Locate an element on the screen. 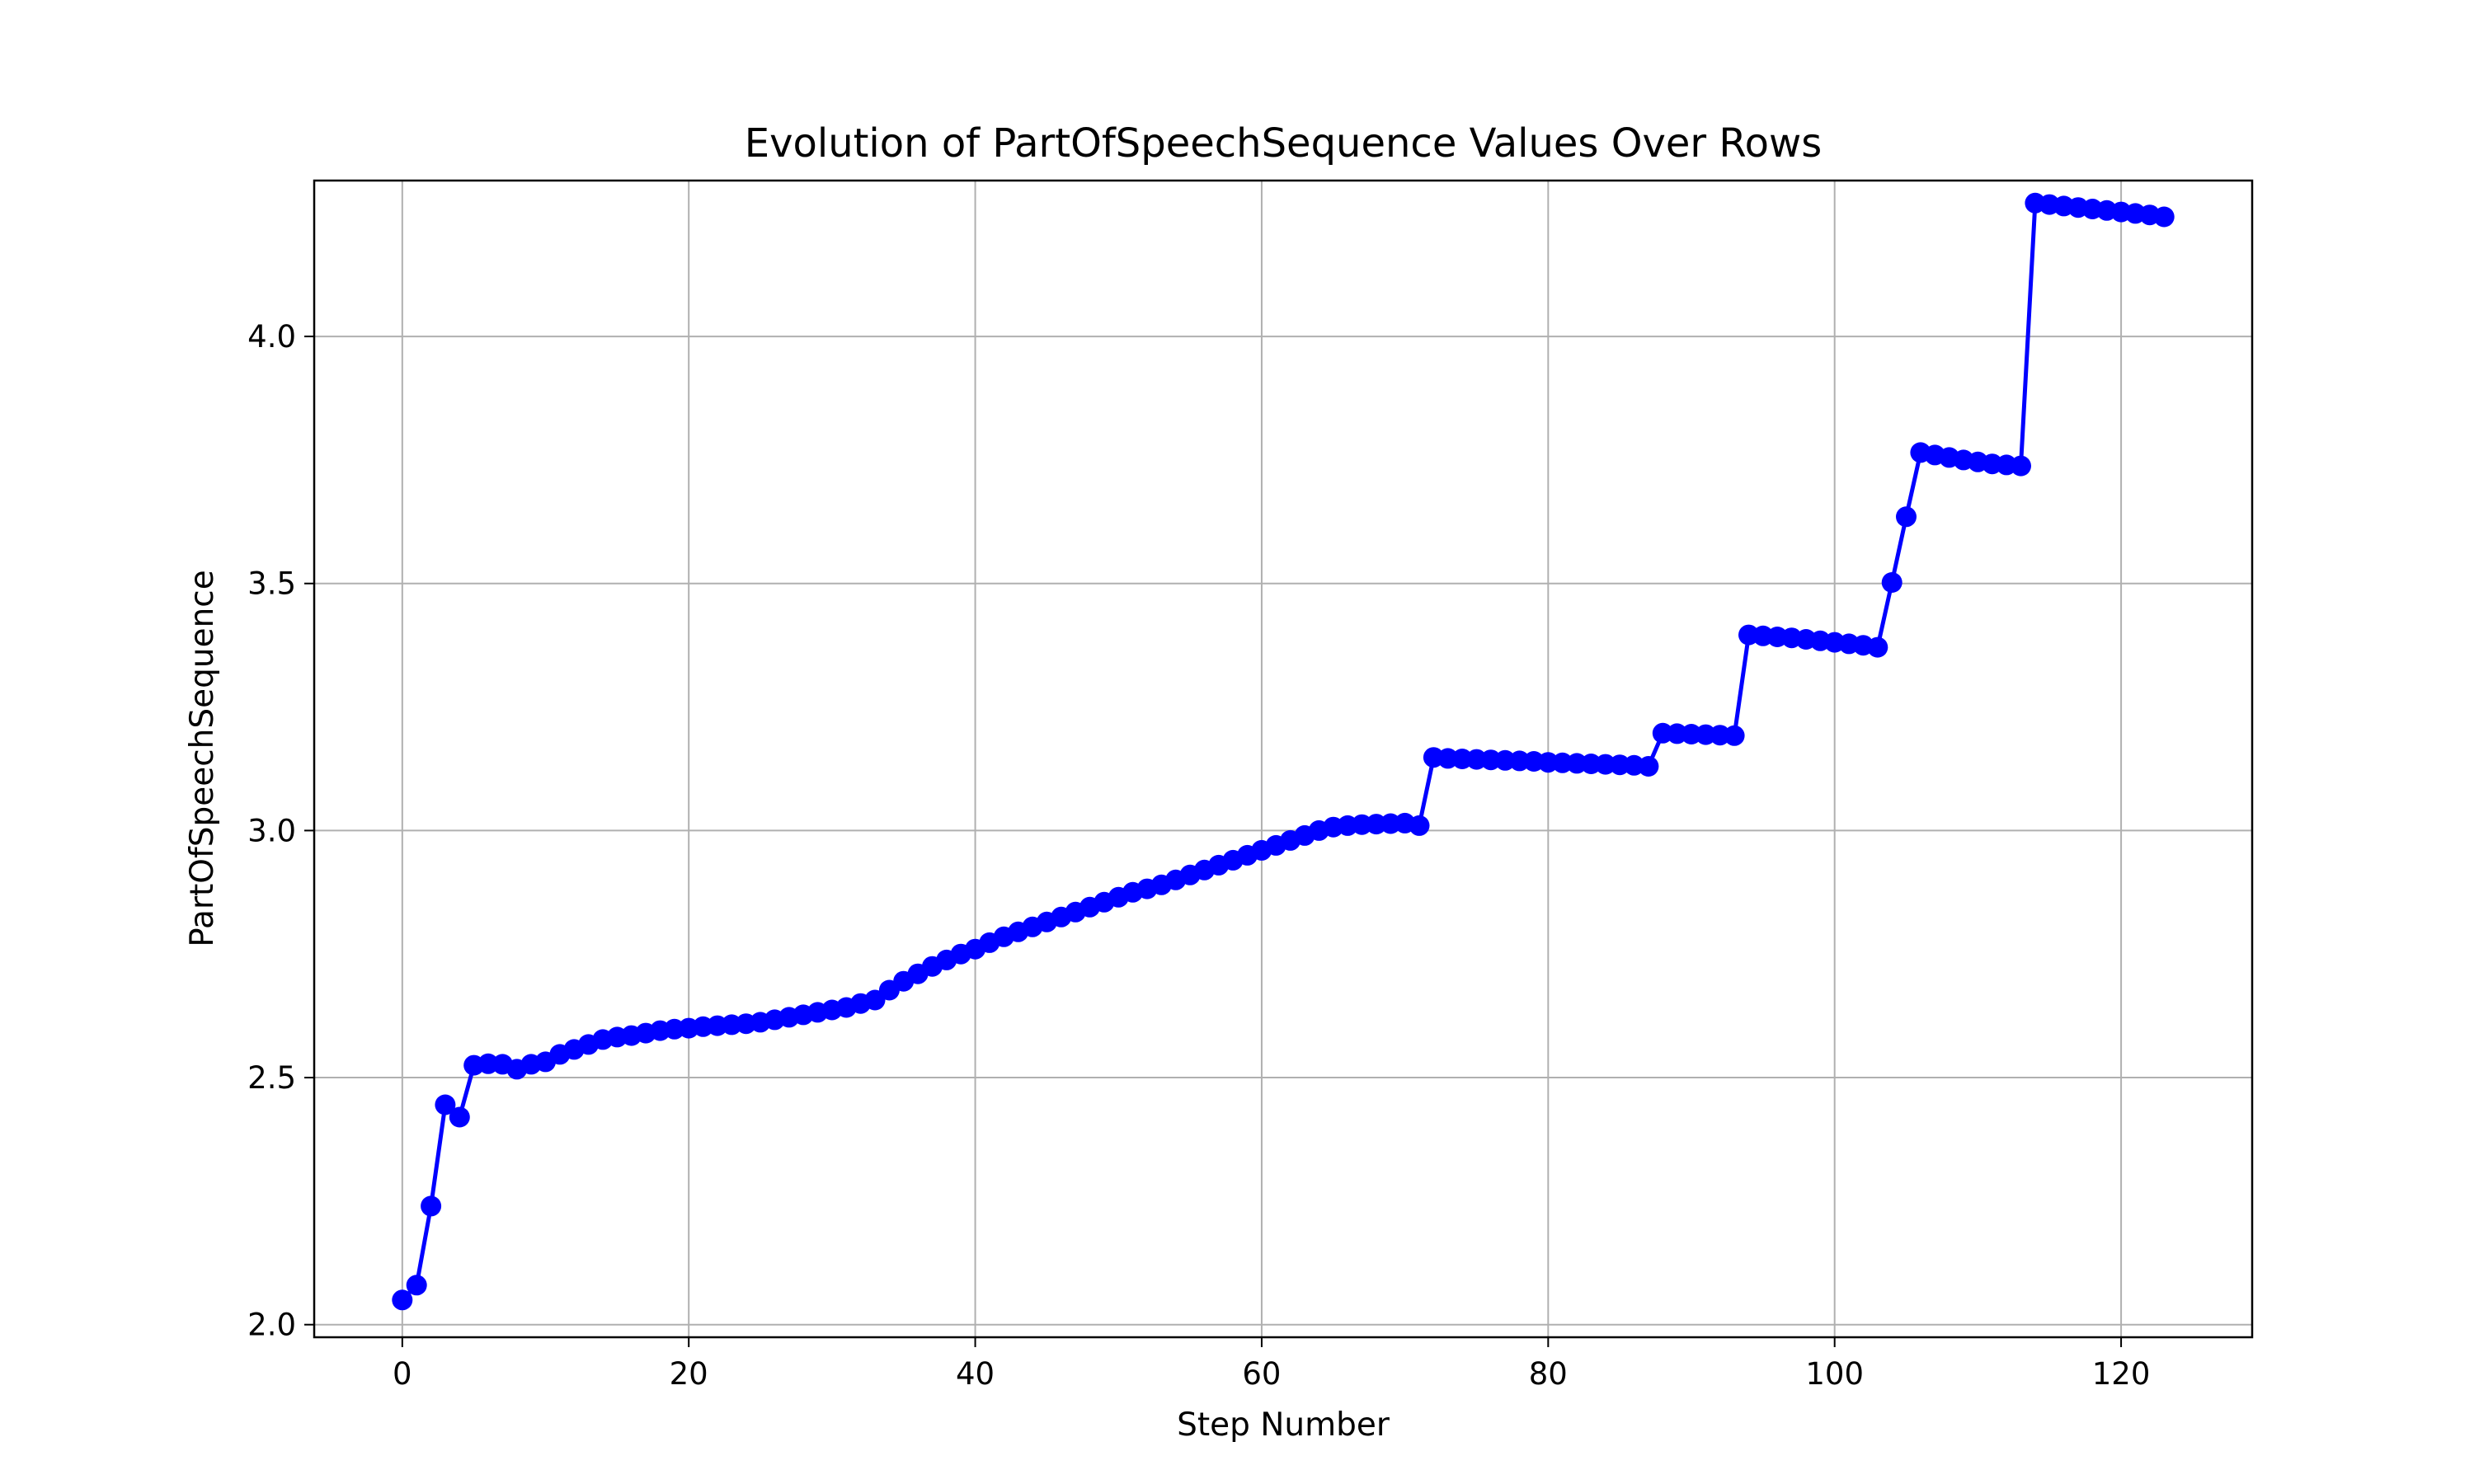 The image size is (2474, 1484). y-tick-label: 3.5 is located at coordinates (271, 584).